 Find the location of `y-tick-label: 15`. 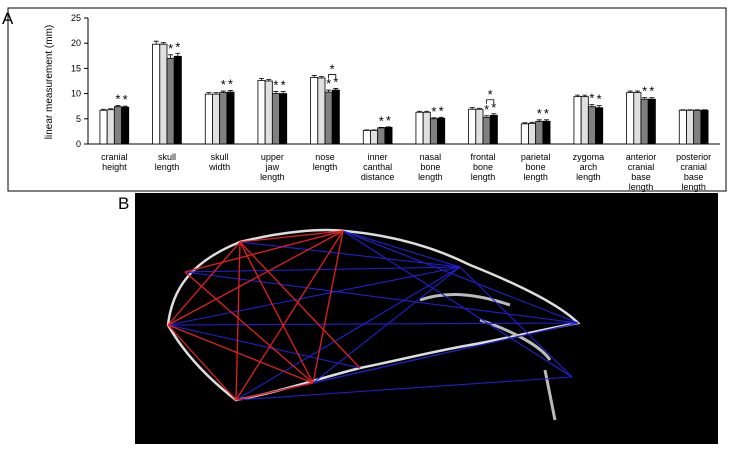

y-tick-label: 15 is located at coordinates (76, 68).